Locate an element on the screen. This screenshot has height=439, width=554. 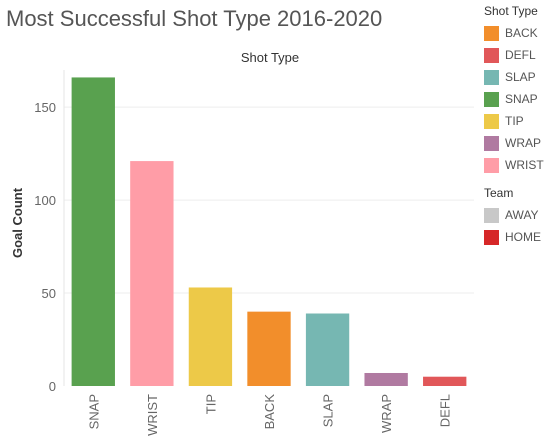
legend-label: HOME is located at coordinates (523, 237).